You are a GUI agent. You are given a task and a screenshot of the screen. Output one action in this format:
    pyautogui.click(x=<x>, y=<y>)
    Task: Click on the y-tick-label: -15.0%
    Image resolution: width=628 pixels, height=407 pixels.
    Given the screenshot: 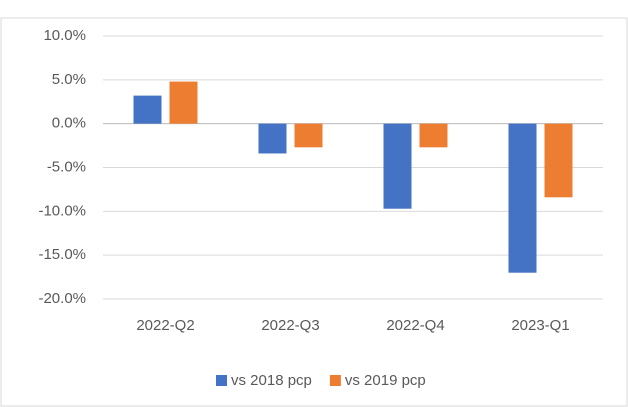 What is the action you would take?
    pyautogui.click(x=62, y=254)
    